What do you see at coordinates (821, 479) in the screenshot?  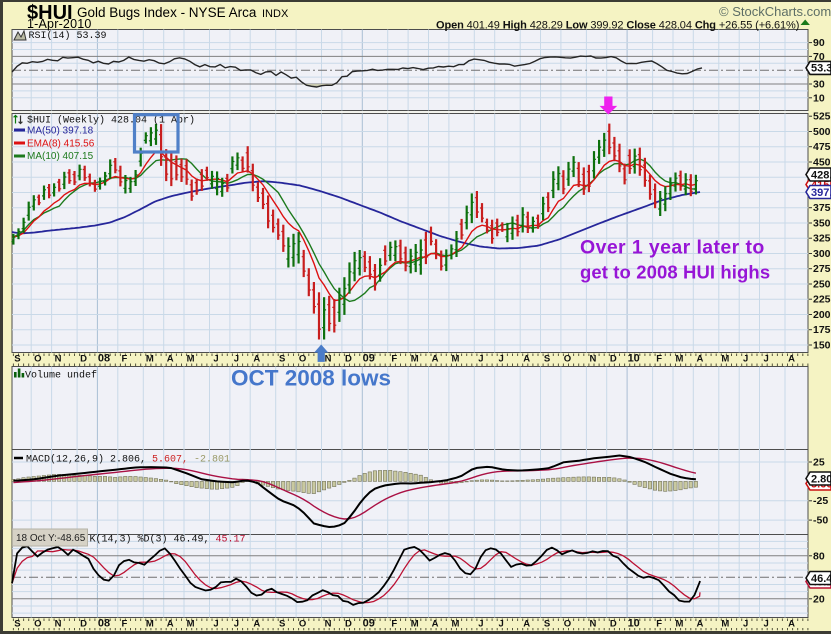 I see `svg-text: 2.80` at bounding box center [821, 479].